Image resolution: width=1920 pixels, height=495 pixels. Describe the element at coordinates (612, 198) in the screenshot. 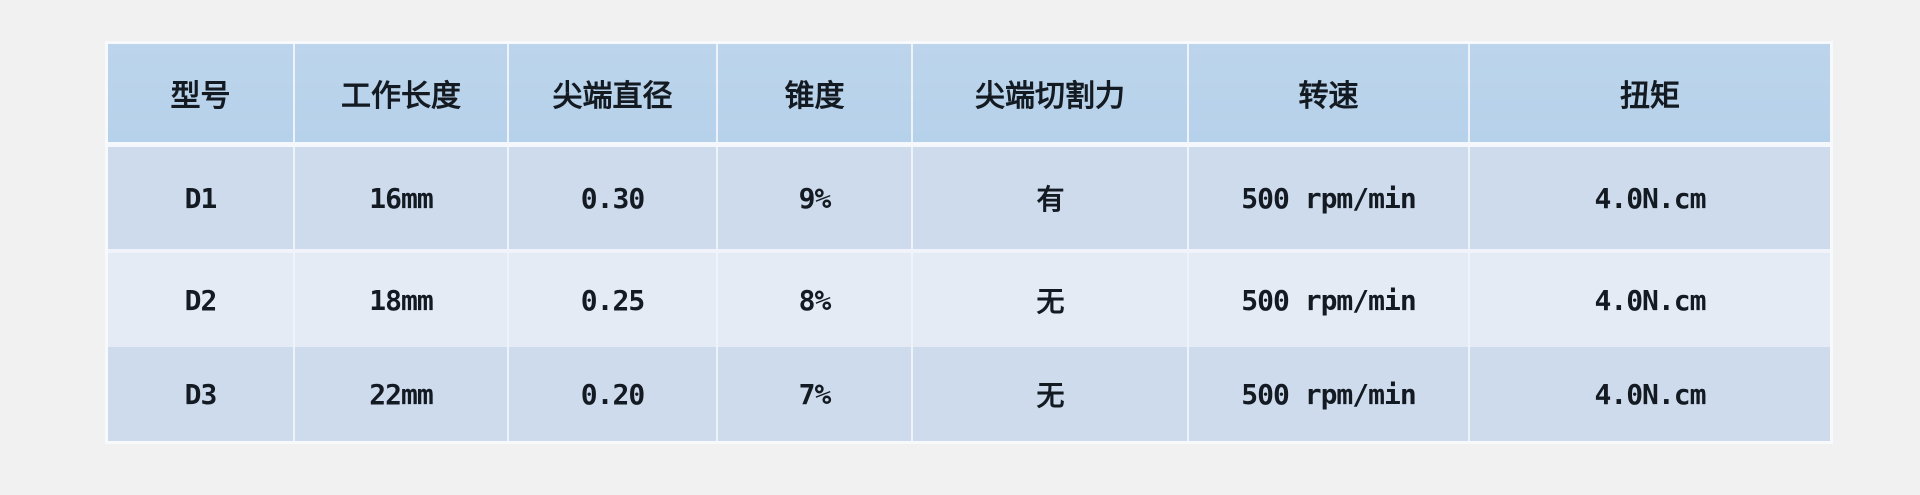

I see `cell-tip-diameter: 0.30` at that location.